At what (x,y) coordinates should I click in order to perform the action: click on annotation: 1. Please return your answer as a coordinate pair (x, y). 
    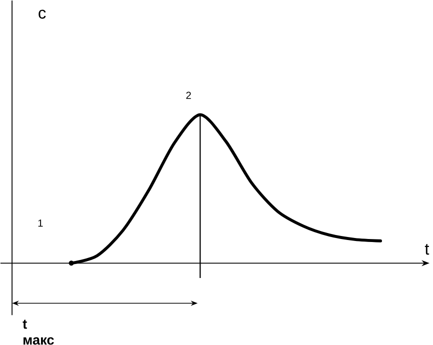
    Looking at the image, I should click on (40, 223).